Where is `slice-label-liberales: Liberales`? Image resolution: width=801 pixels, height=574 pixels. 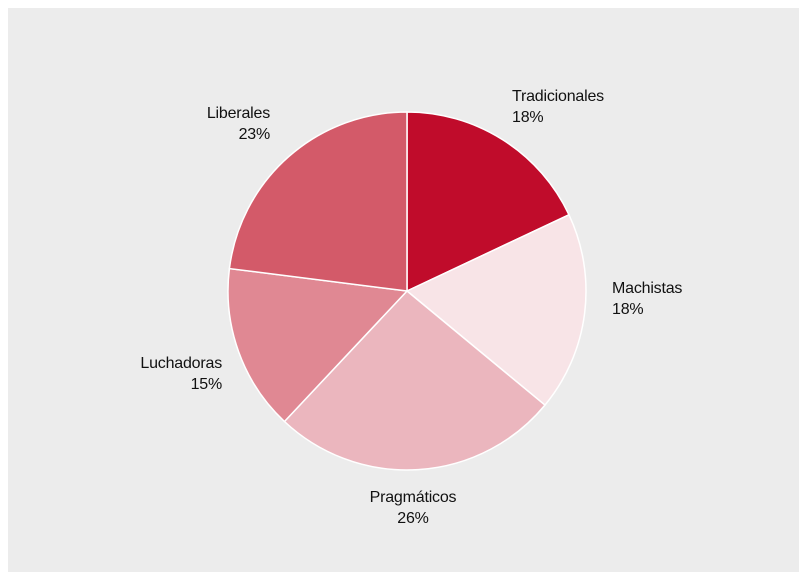
slice-label-liberales: Liberales is located at coordinates (238, 113).